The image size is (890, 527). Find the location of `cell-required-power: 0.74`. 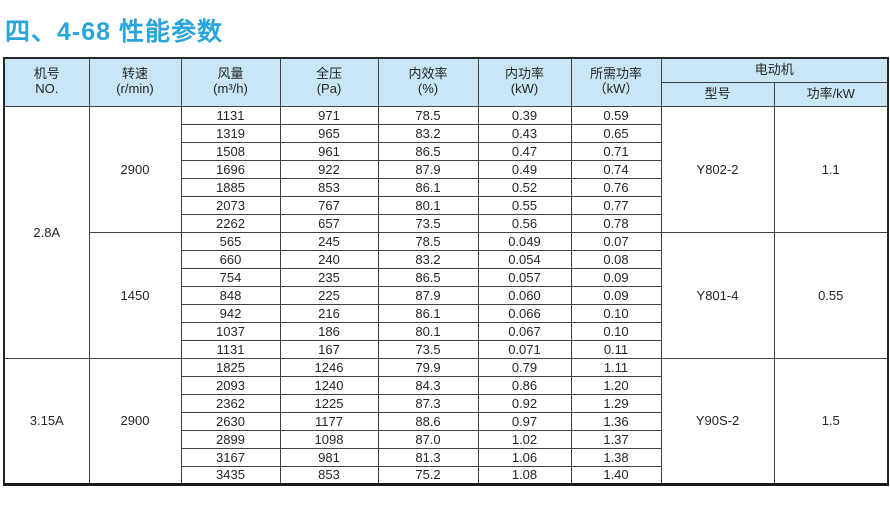

cell-required-power: 0.74 is located at coordinates (616, 169).